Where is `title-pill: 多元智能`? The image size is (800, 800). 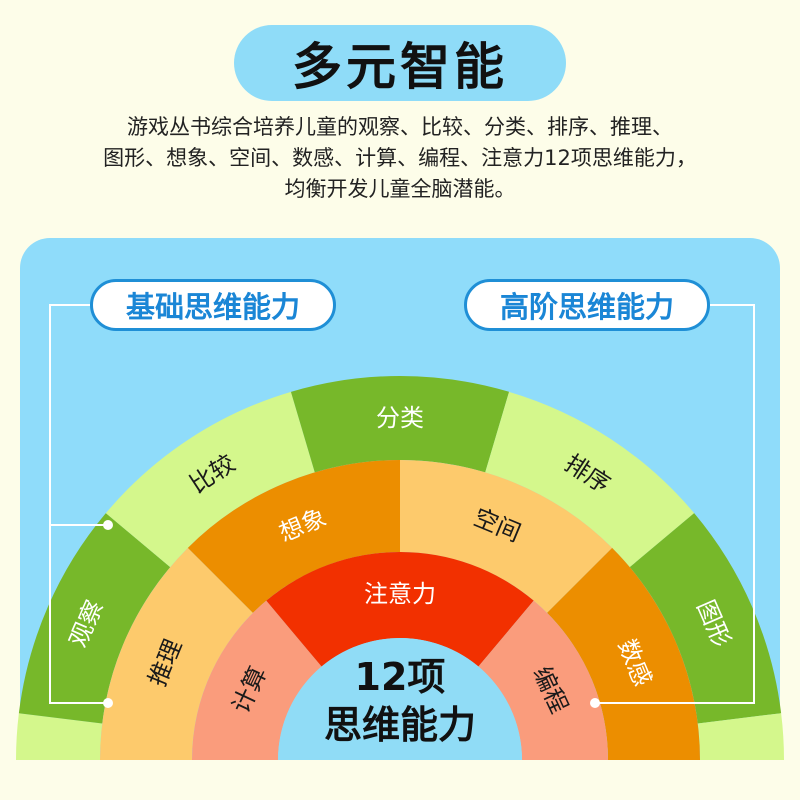
title-pill: 多元智能 is located at coordinates (400, 63).